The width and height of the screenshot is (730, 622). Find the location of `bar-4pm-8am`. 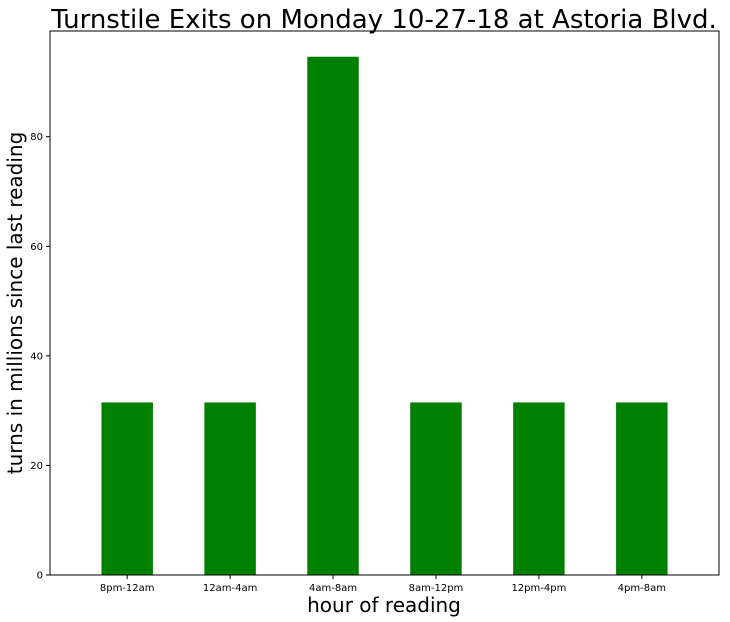

bar-4pm-8am is located at coordinates (642, 488).